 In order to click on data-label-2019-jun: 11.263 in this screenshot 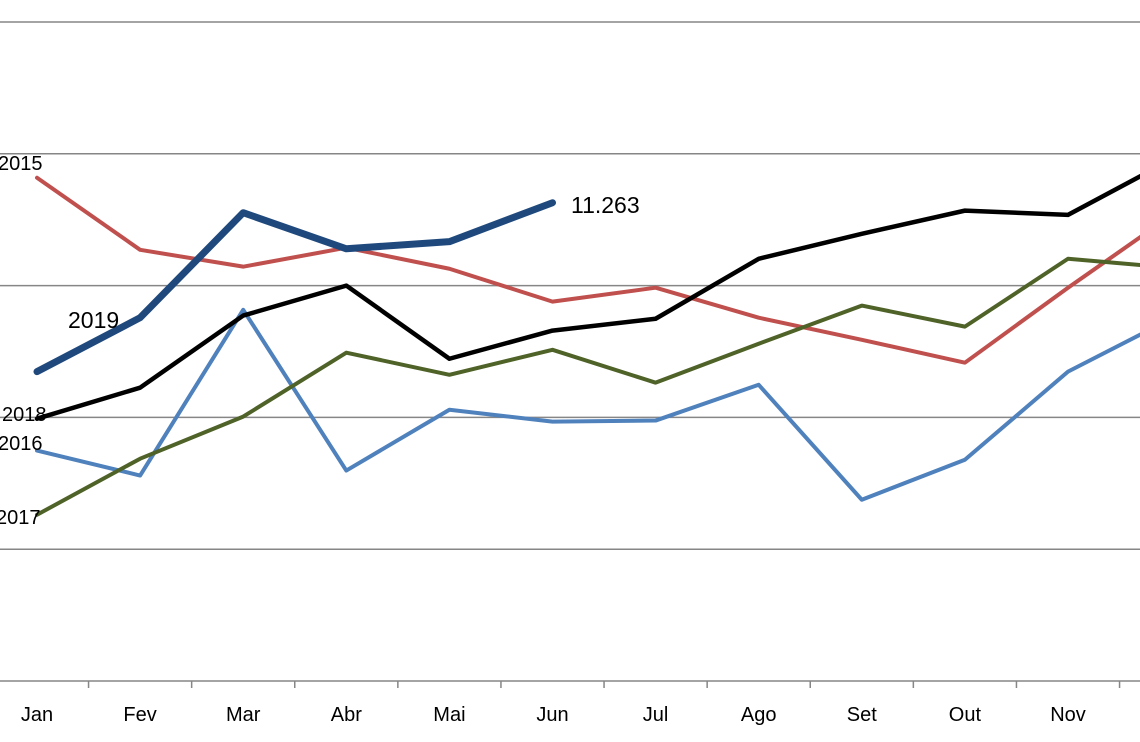, I will do `click(605, 205)`.